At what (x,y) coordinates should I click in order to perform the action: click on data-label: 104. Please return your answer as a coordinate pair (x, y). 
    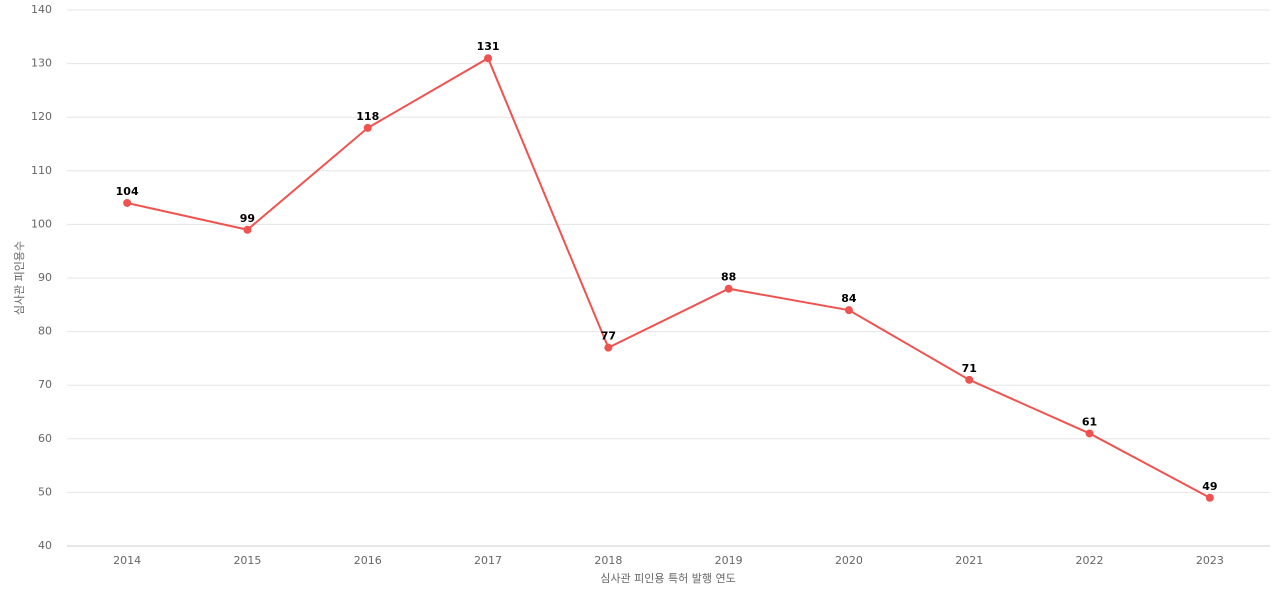
    Looking at the image, I should click on (127, 191).